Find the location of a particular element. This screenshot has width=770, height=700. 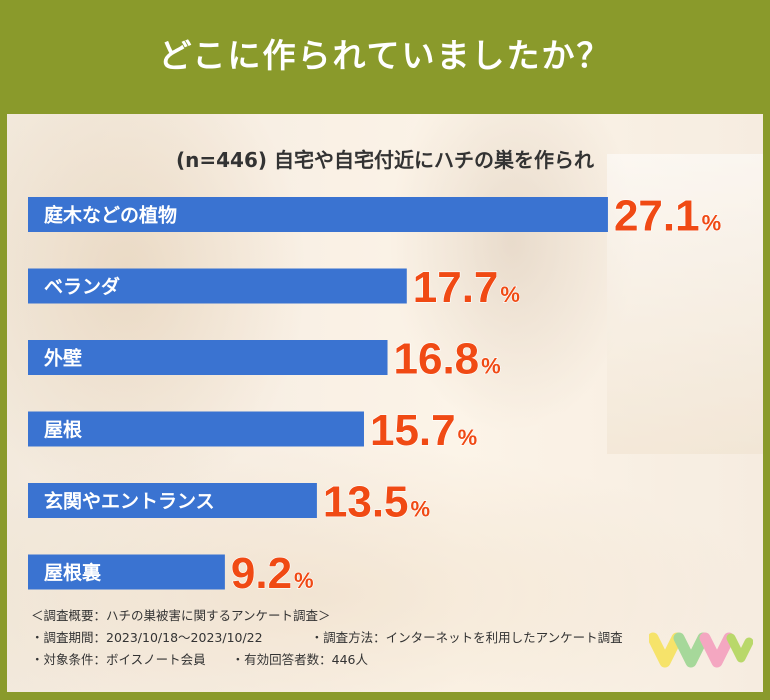

category-label: 外壁 is located at coordinates (63, 358).